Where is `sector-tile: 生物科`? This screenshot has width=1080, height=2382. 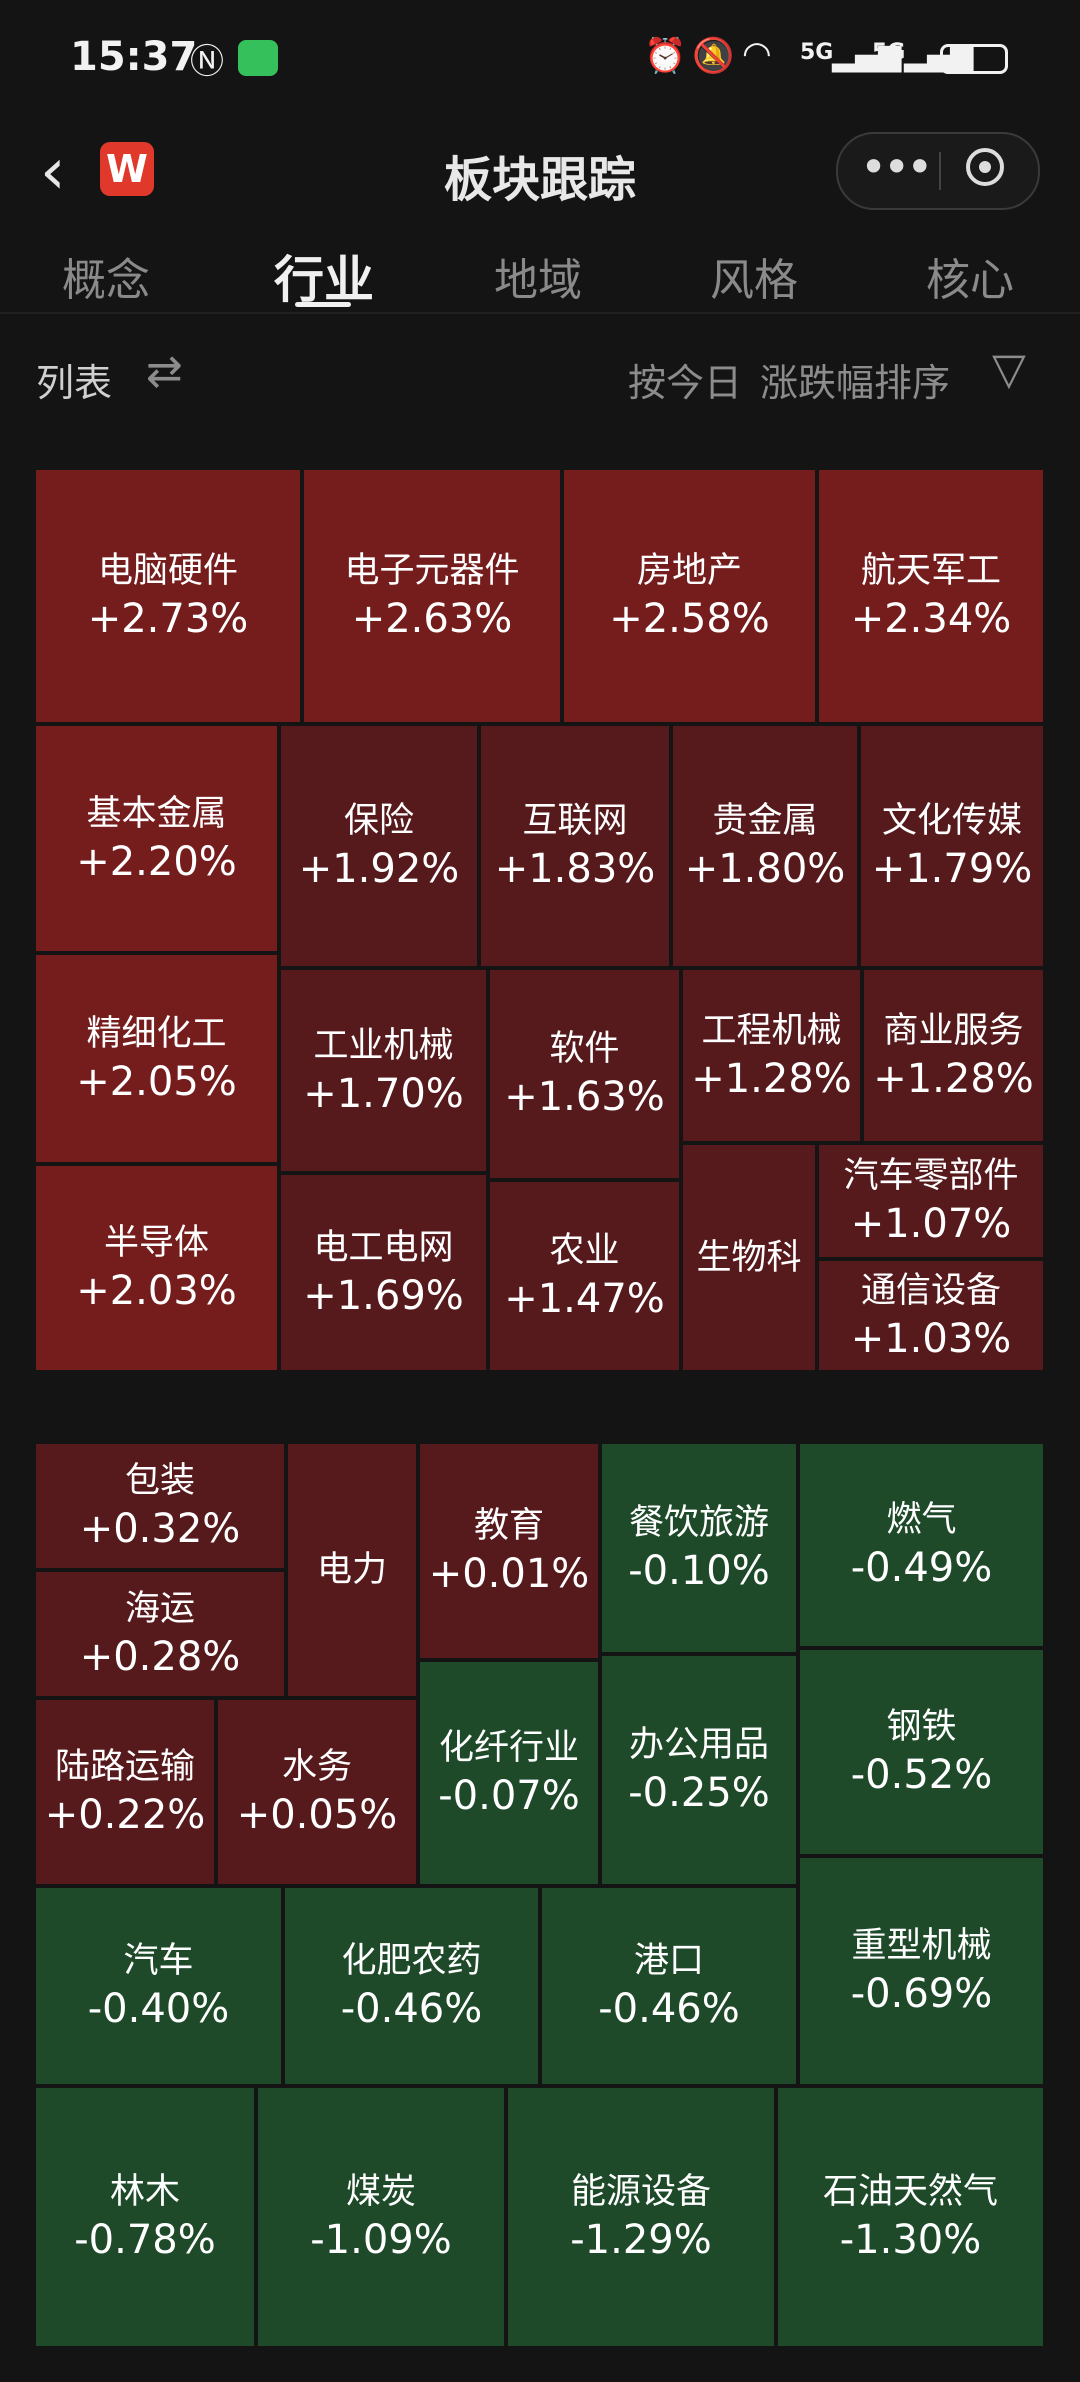
sector-tile: 生物科 is located at coordinates (749, 1257).